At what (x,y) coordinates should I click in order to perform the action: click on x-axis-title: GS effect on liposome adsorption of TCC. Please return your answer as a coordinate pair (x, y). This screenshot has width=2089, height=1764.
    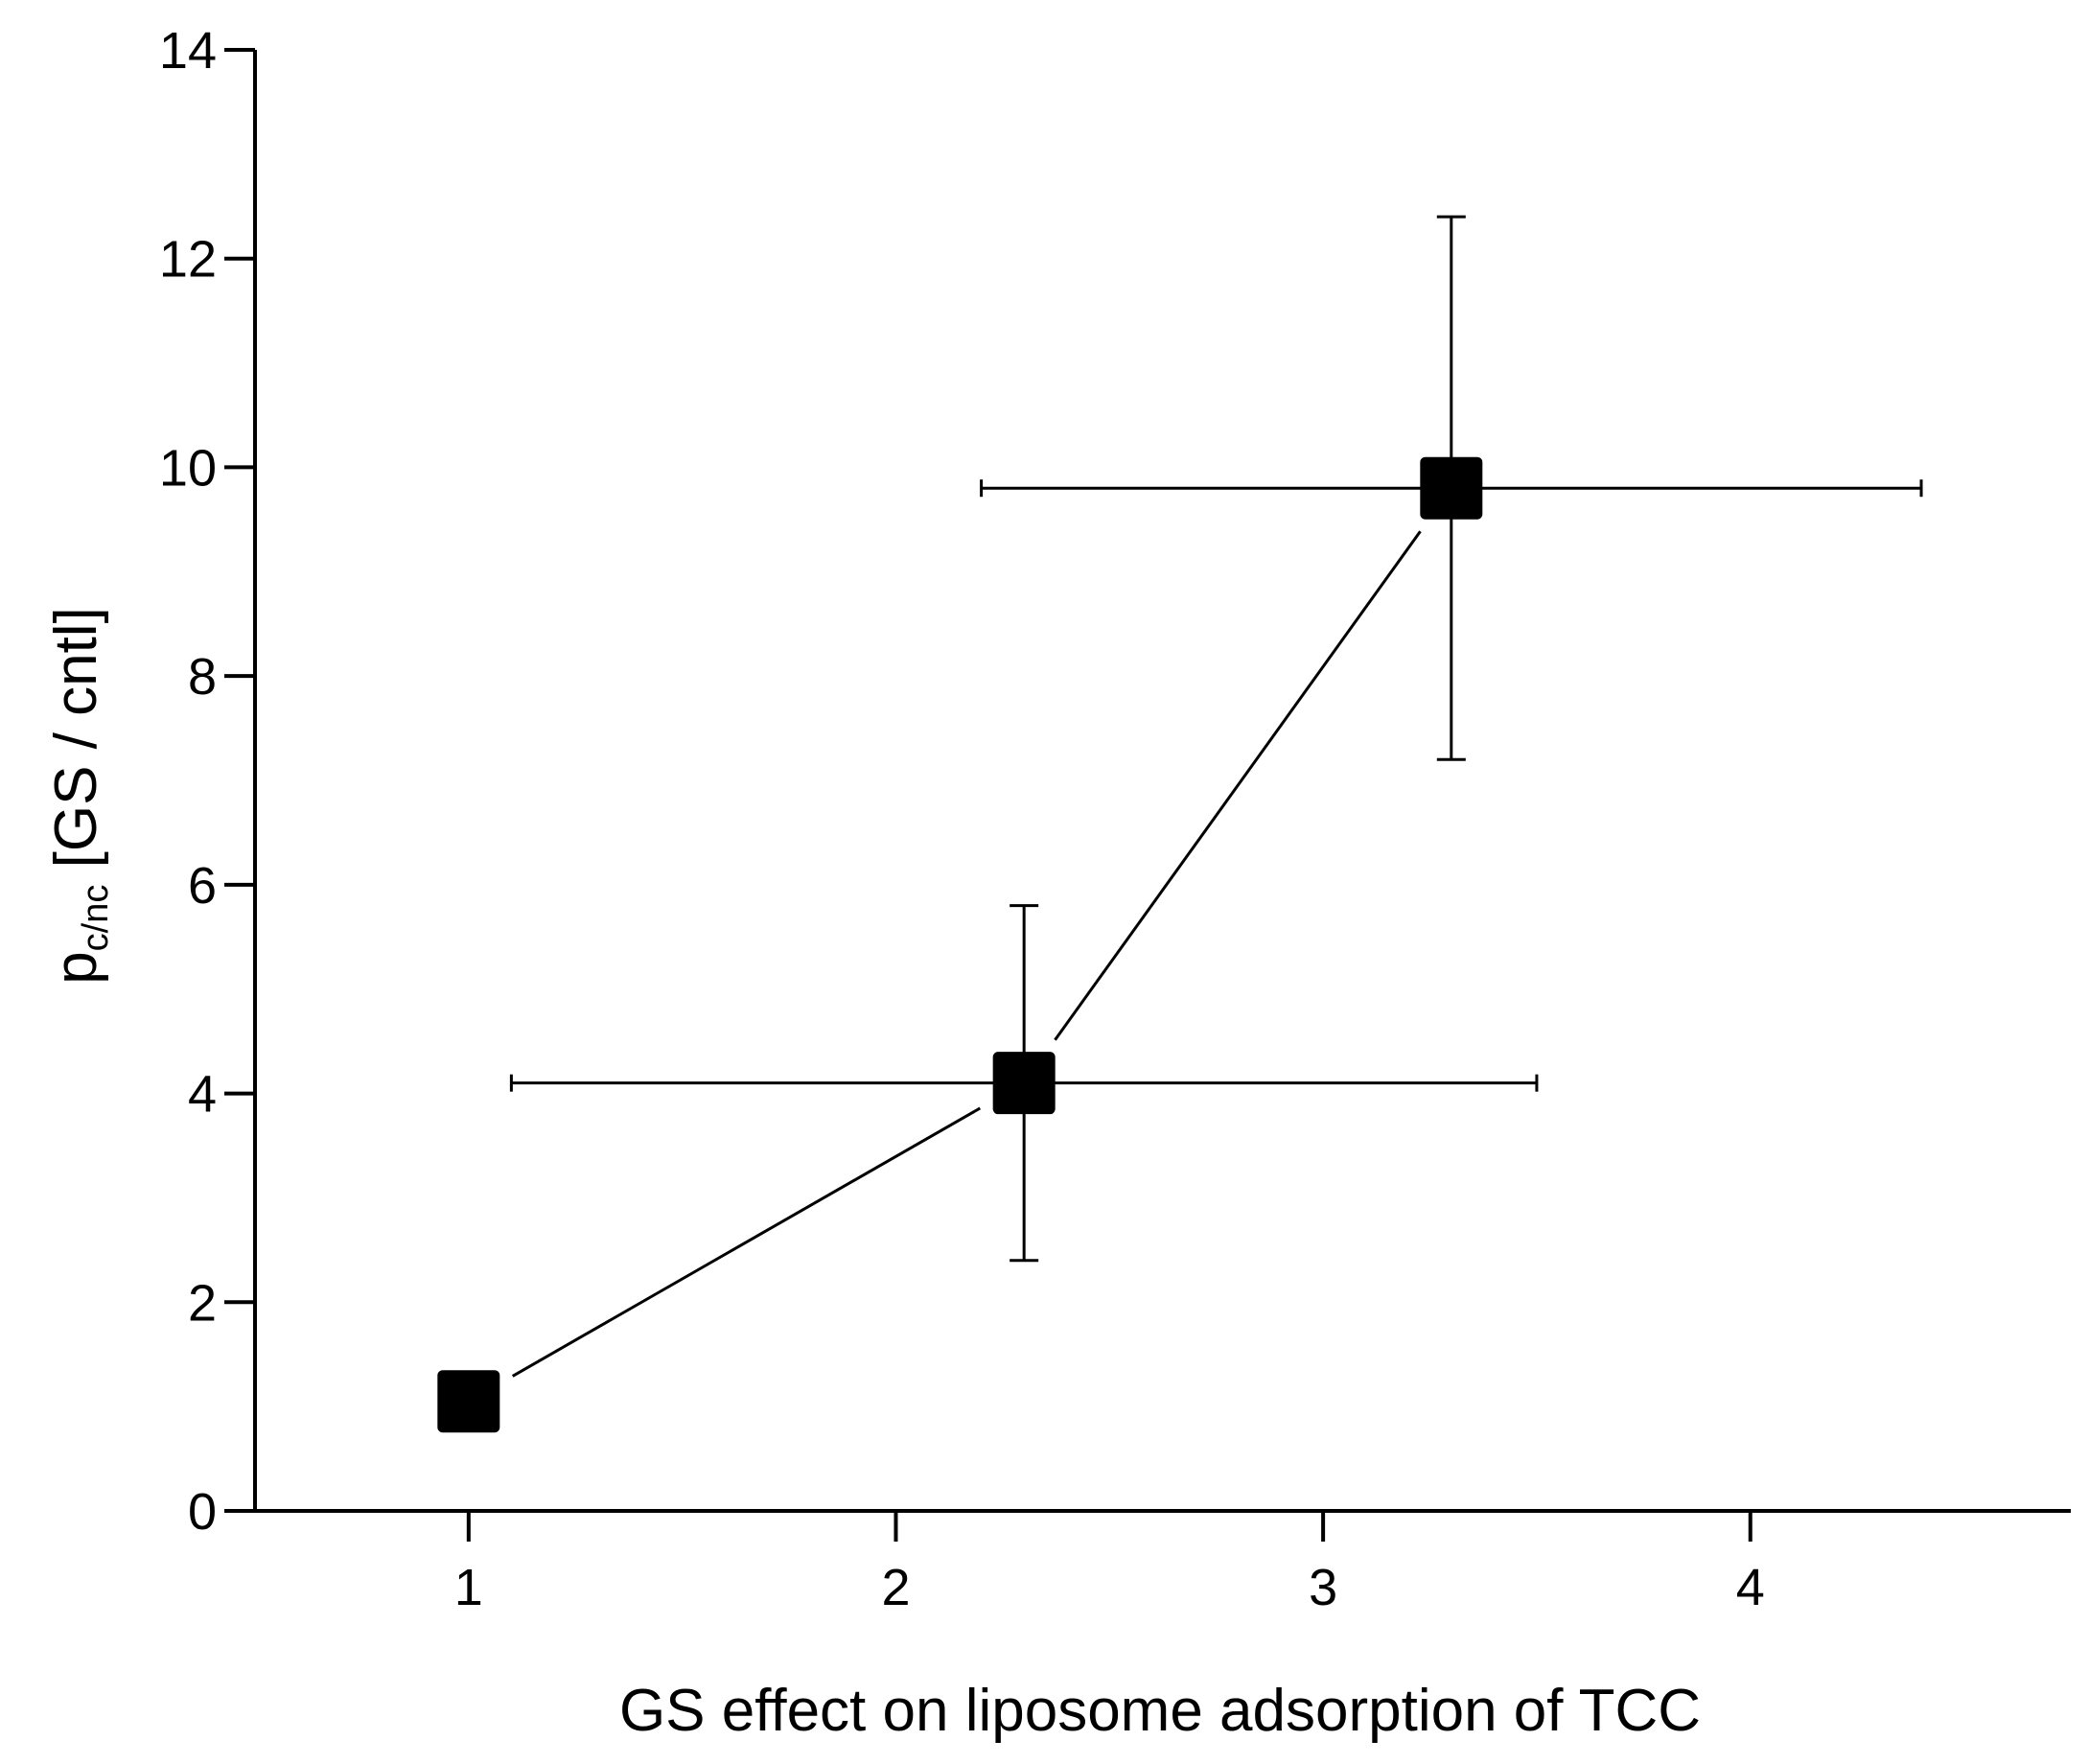
    Looking at the image, I should click on (1160, 1711).